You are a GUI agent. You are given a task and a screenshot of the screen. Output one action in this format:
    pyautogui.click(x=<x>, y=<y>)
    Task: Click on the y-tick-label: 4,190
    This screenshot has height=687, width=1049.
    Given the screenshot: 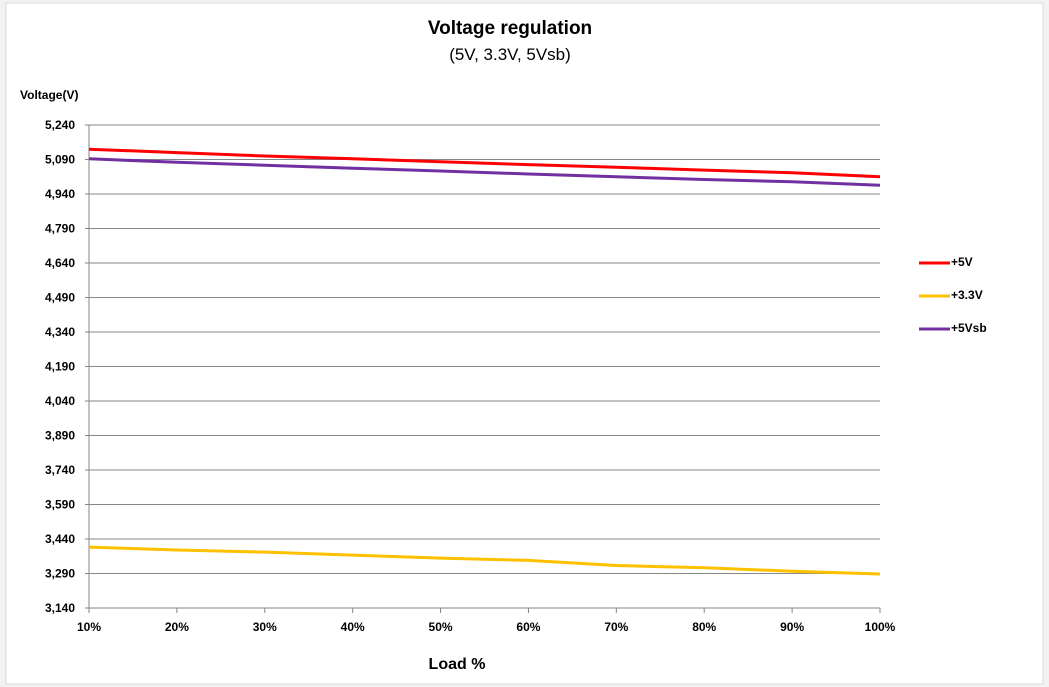 What is the action you would take?
    pyautogui.click(x=60, y=367)
    